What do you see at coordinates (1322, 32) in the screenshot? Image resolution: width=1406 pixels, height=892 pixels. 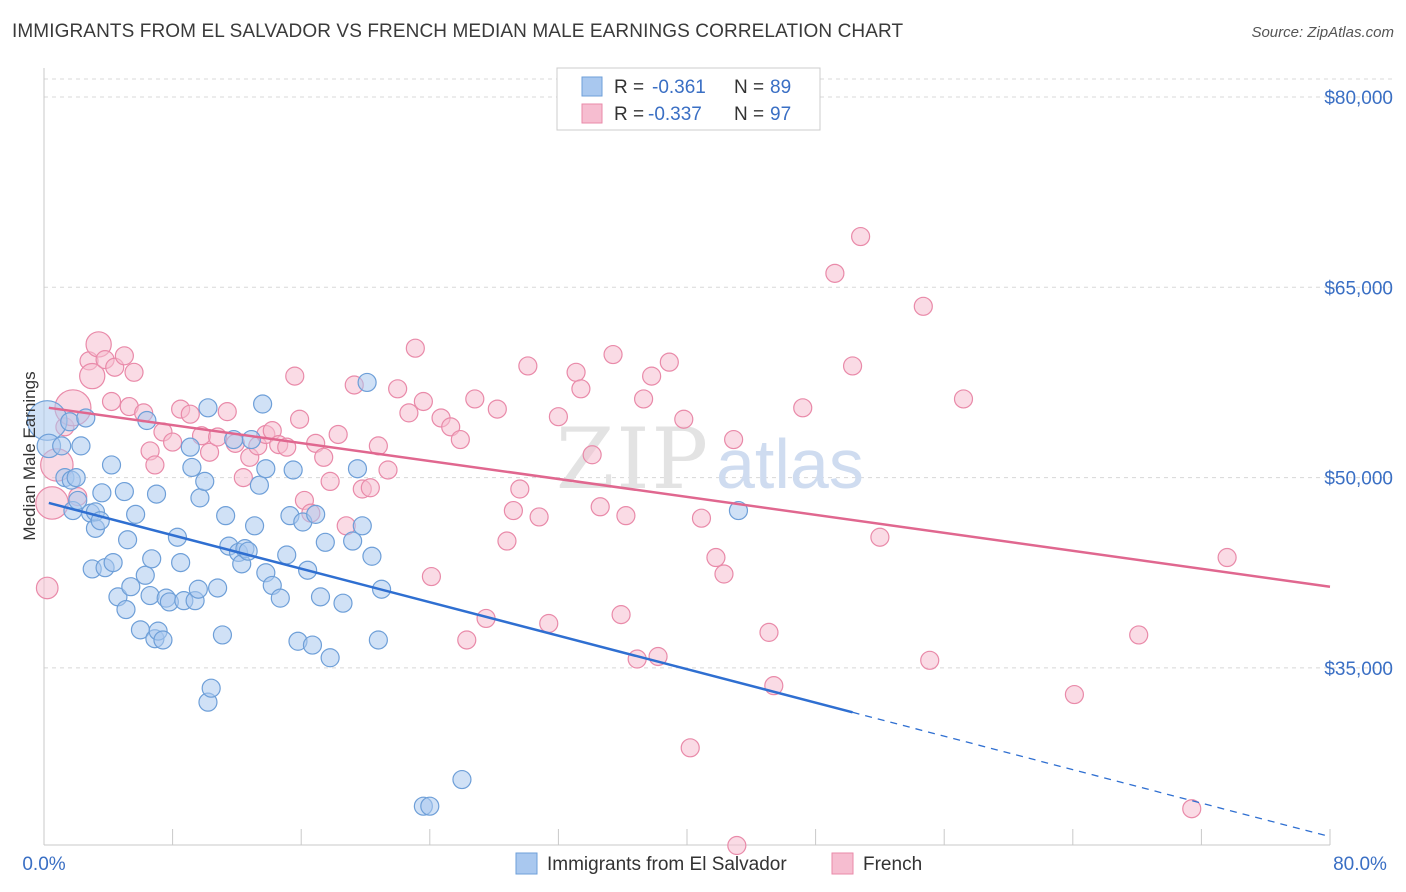 I see `source-note: Source: ZipAtlas.com` at bounding box center [1322, 32].